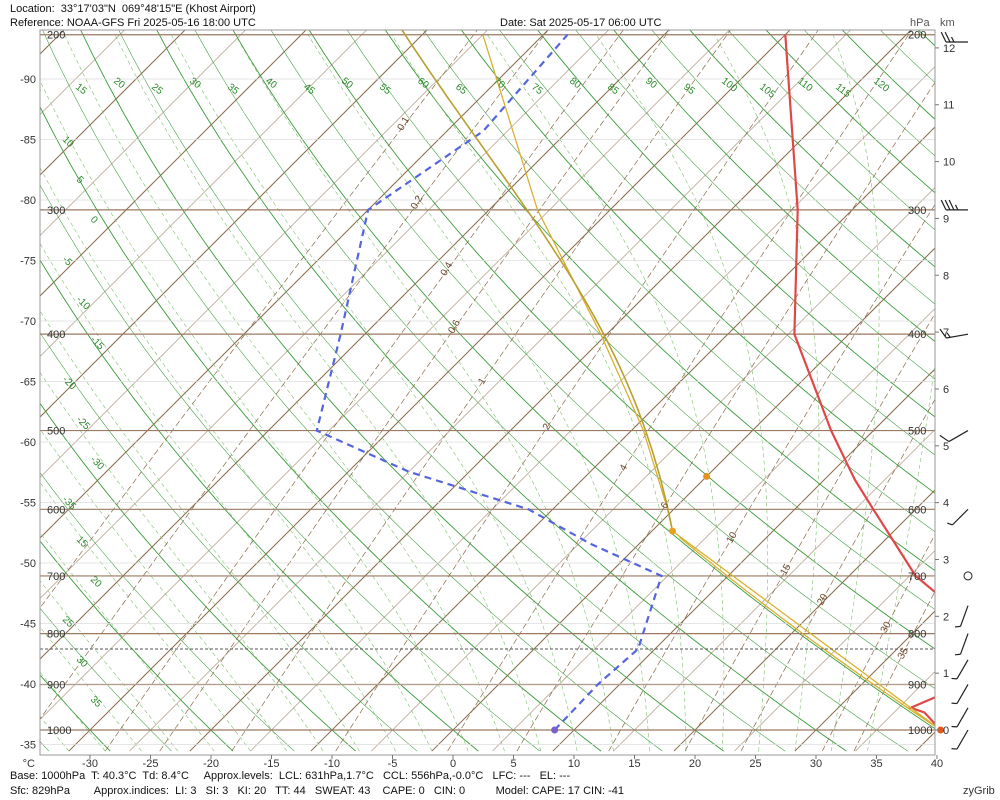  What do you see at coordinates (822, 600) in the screenshot?
I see `mixing-ratio-label: 20` at bounding box center [822, 600].